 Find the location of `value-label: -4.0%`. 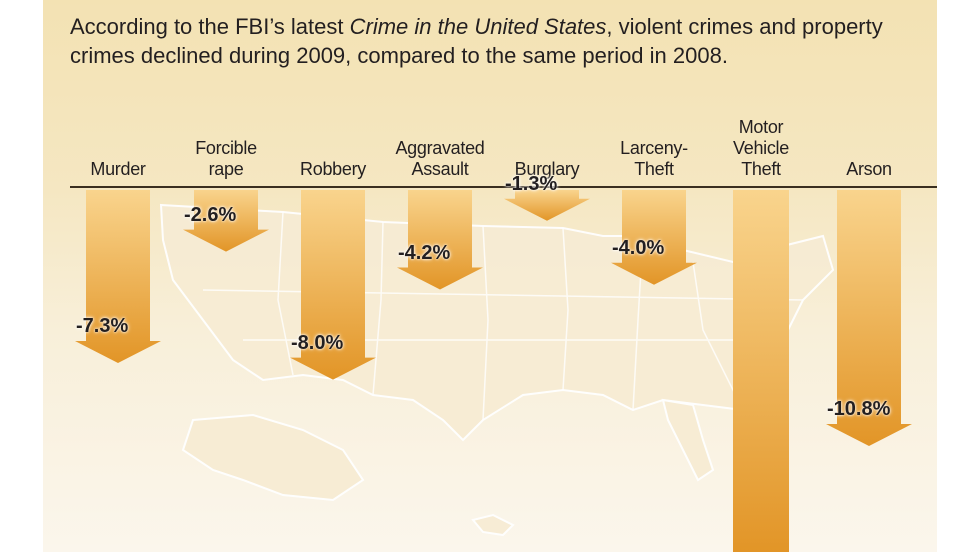

value-label: -4.0% is located at coordinates (638, 247).